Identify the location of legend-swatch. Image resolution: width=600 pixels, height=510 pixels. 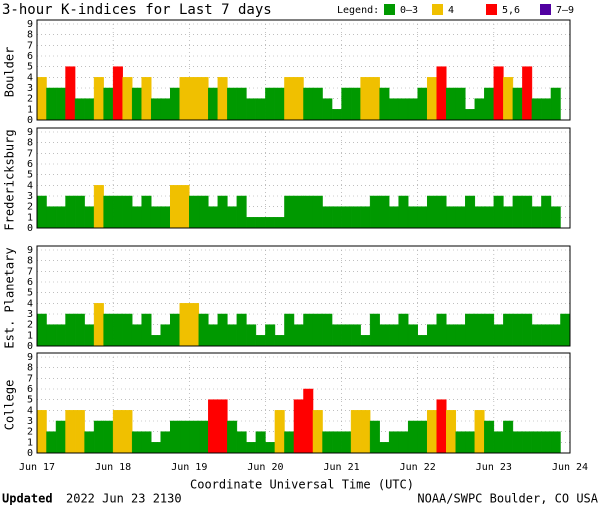
(437, 9).